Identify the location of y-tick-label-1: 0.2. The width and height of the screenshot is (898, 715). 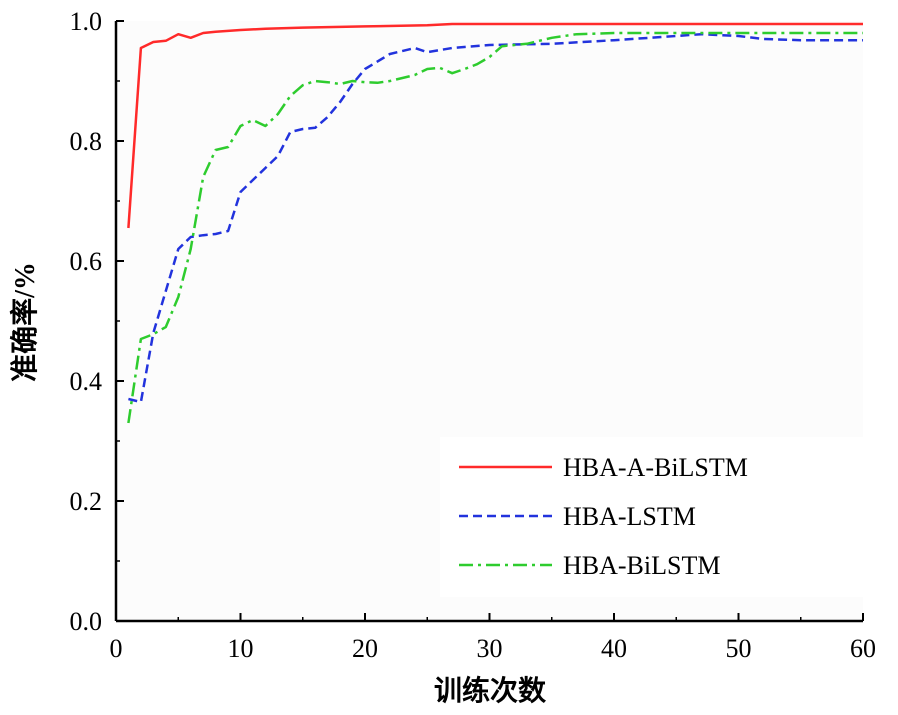
(86, 501).